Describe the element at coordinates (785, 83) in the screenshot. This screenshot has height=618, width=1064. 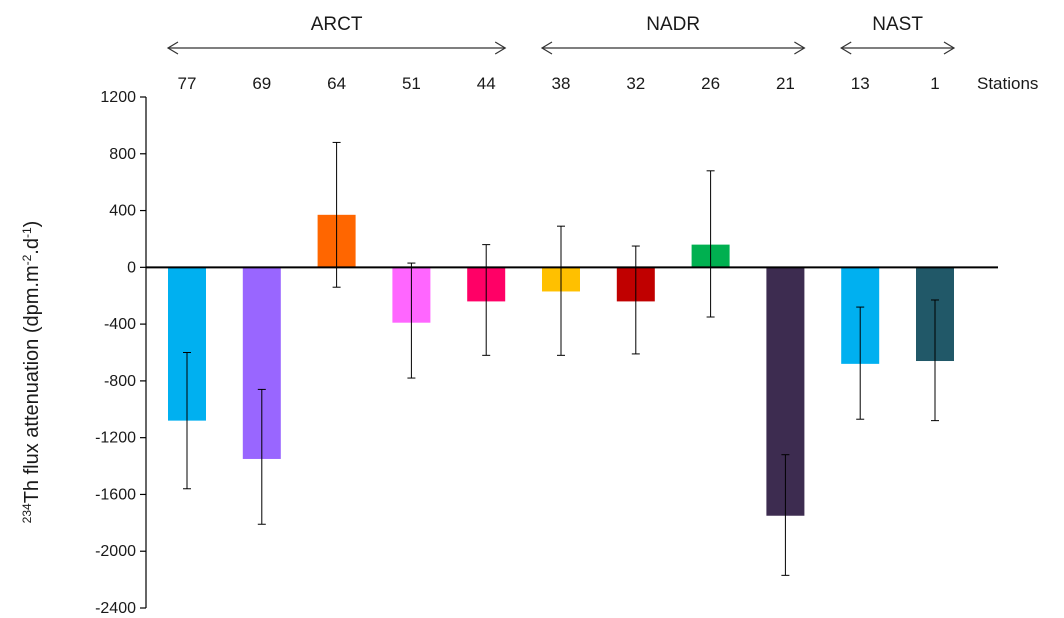
I see `station-label-21: 21` at that location.